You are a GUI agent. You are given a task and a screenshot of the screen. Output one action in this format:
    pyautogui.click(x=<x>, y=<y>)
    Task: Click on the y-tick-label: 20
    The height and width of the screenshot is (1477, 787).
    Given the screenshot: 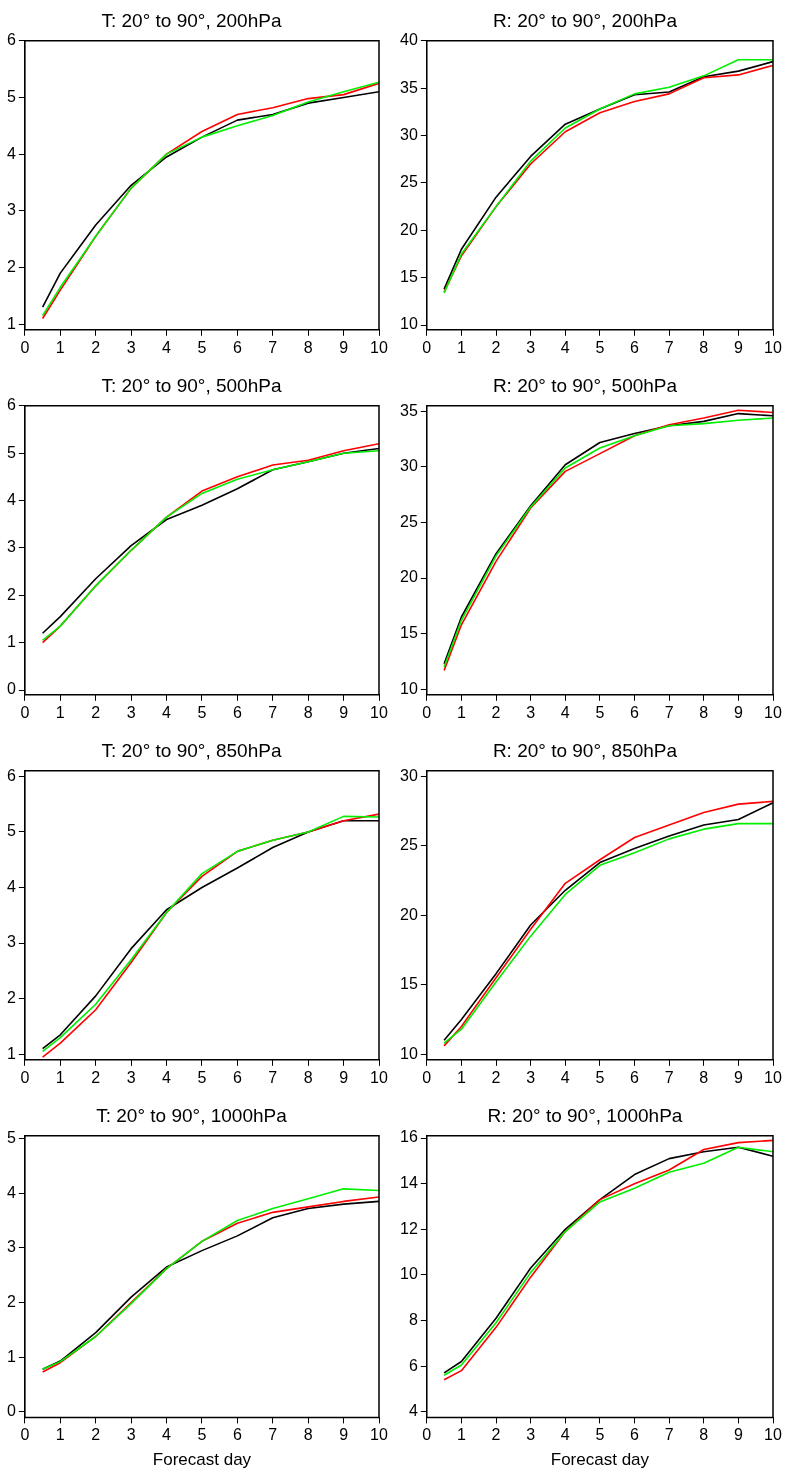 What is the action you would take?
    pyautogui.click(x=409, y=914)
    